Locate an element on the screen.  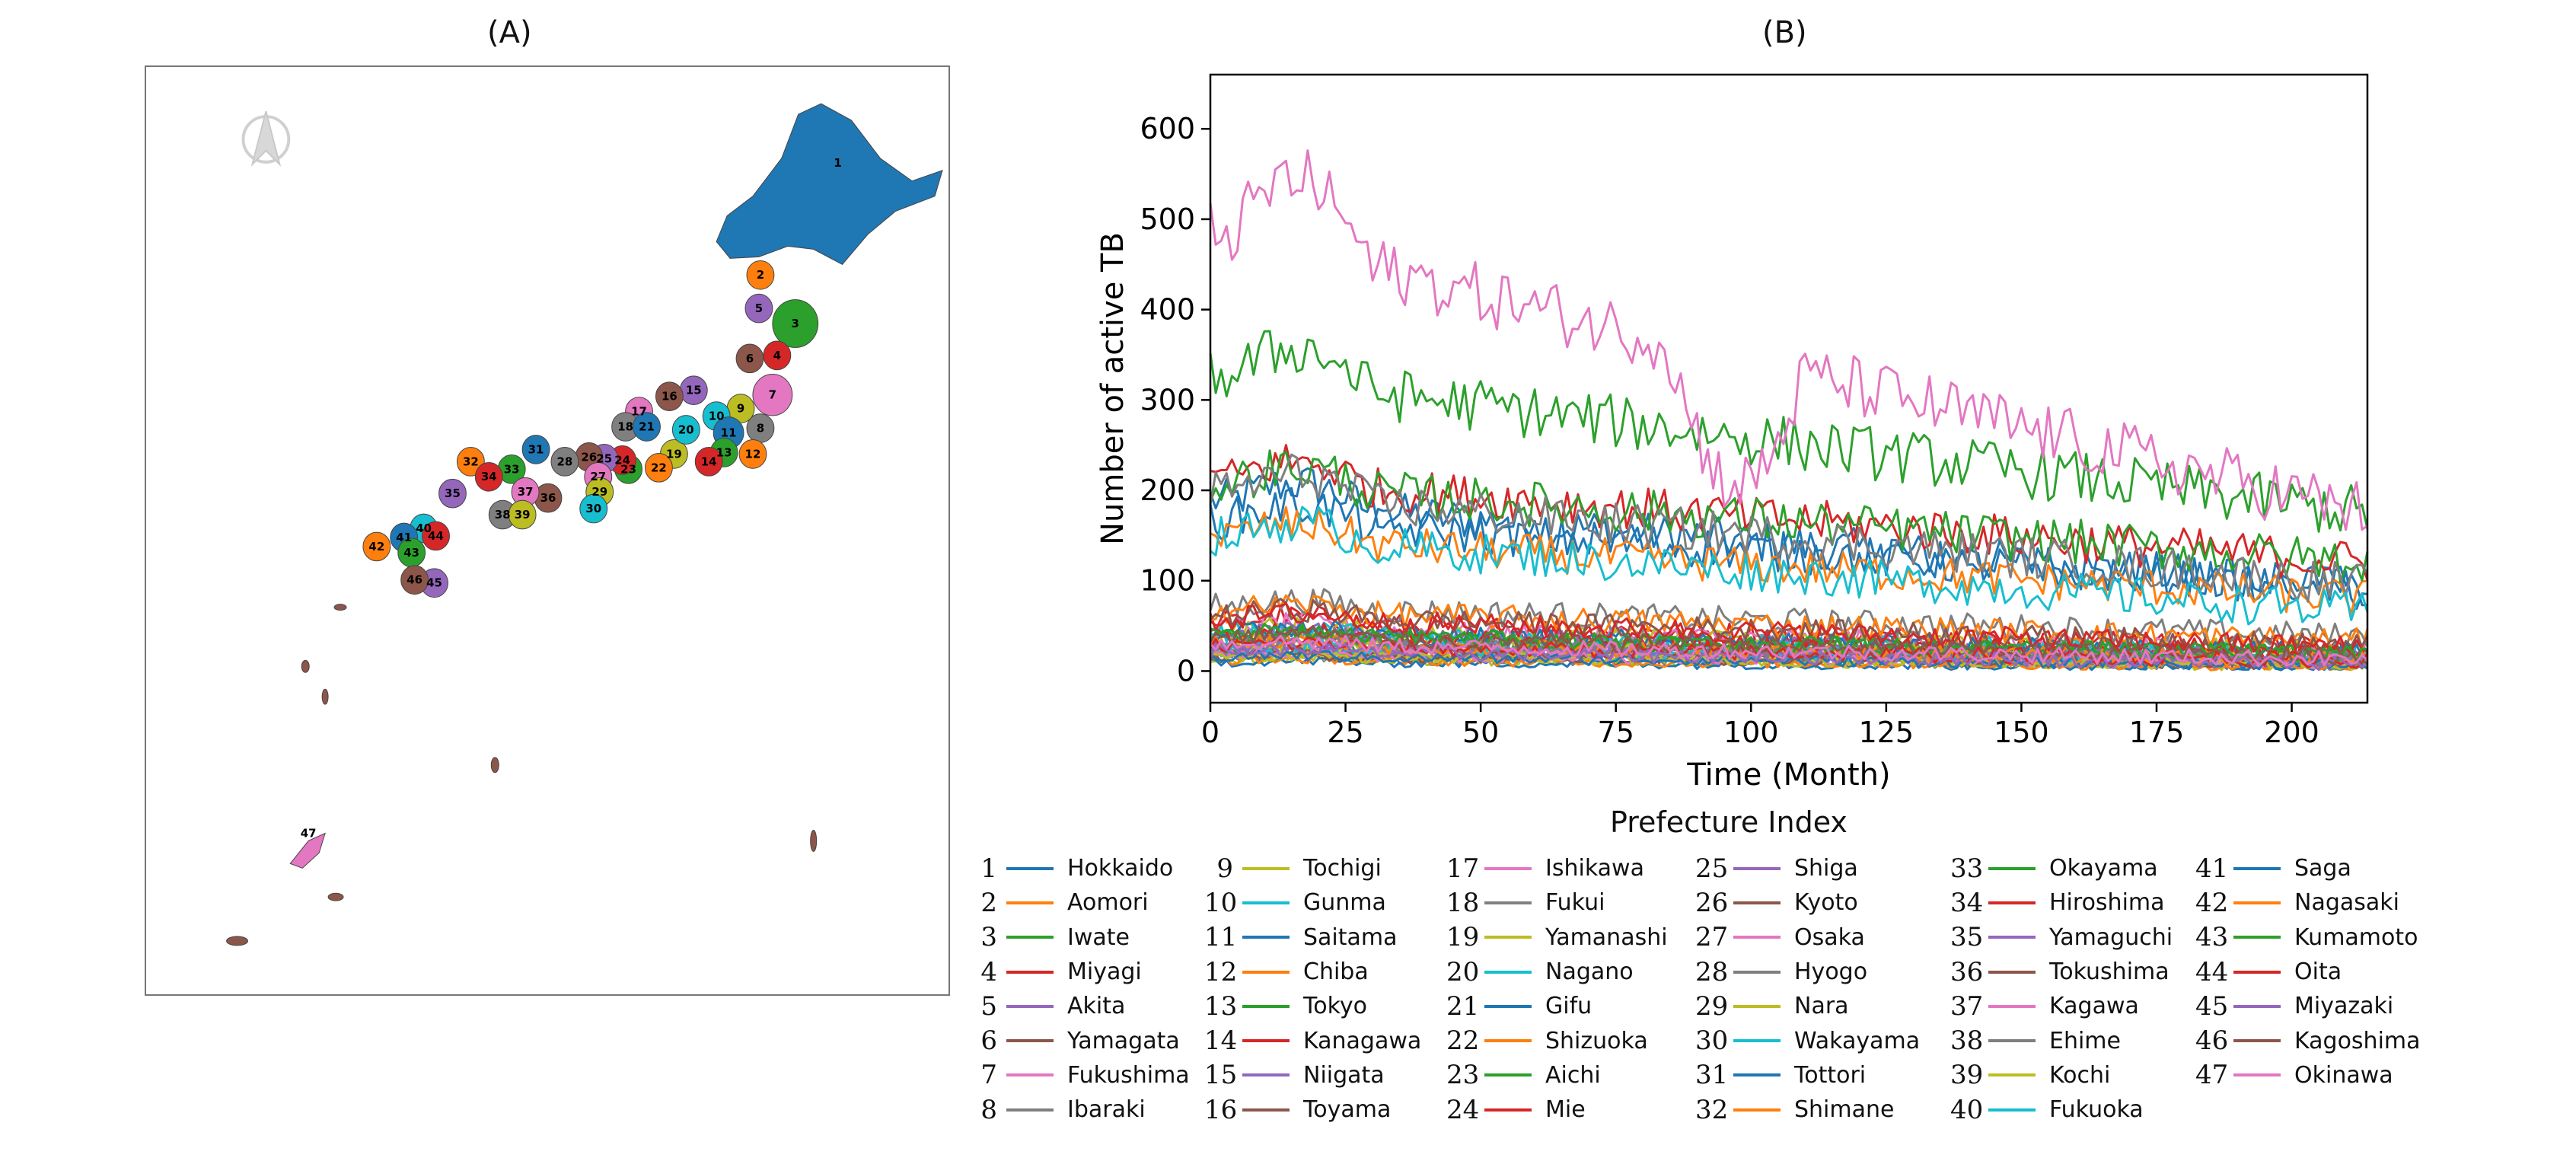
y-axis-label: Number of active TB is located at coordinates (1112, 388).